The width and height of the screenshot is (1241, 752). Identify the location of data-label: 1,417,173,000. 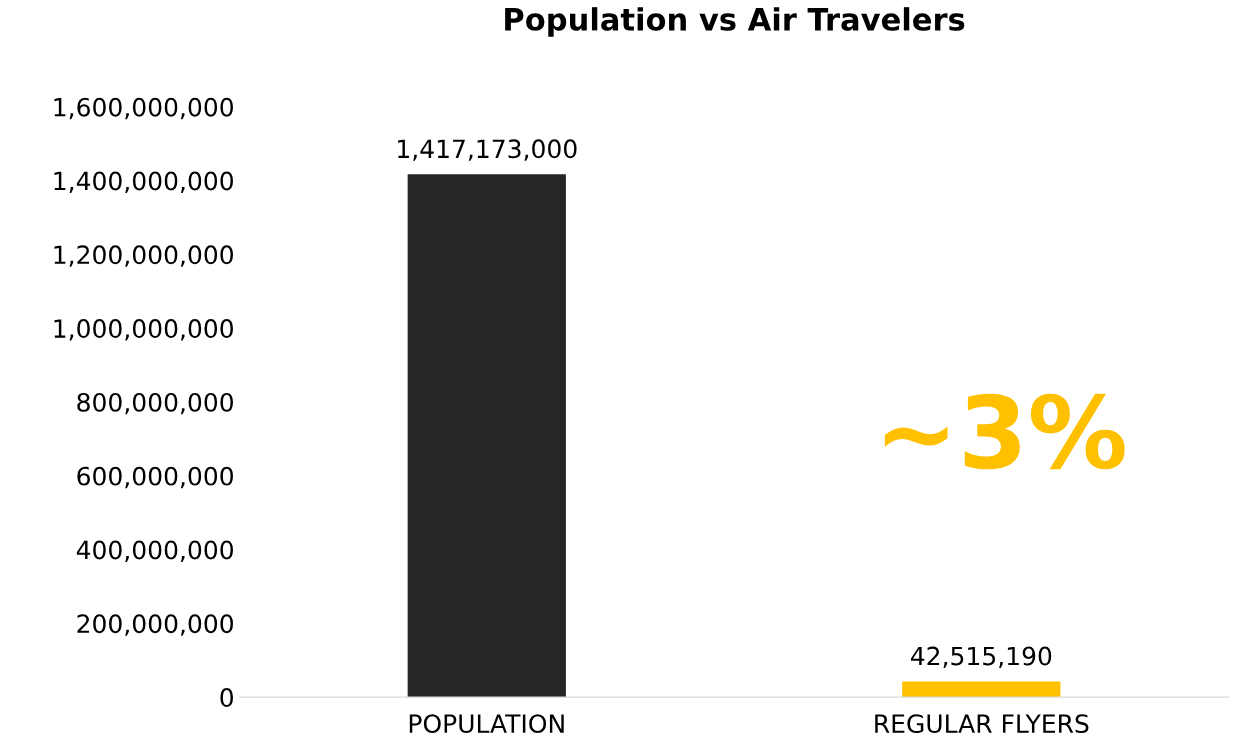
(487, 150).